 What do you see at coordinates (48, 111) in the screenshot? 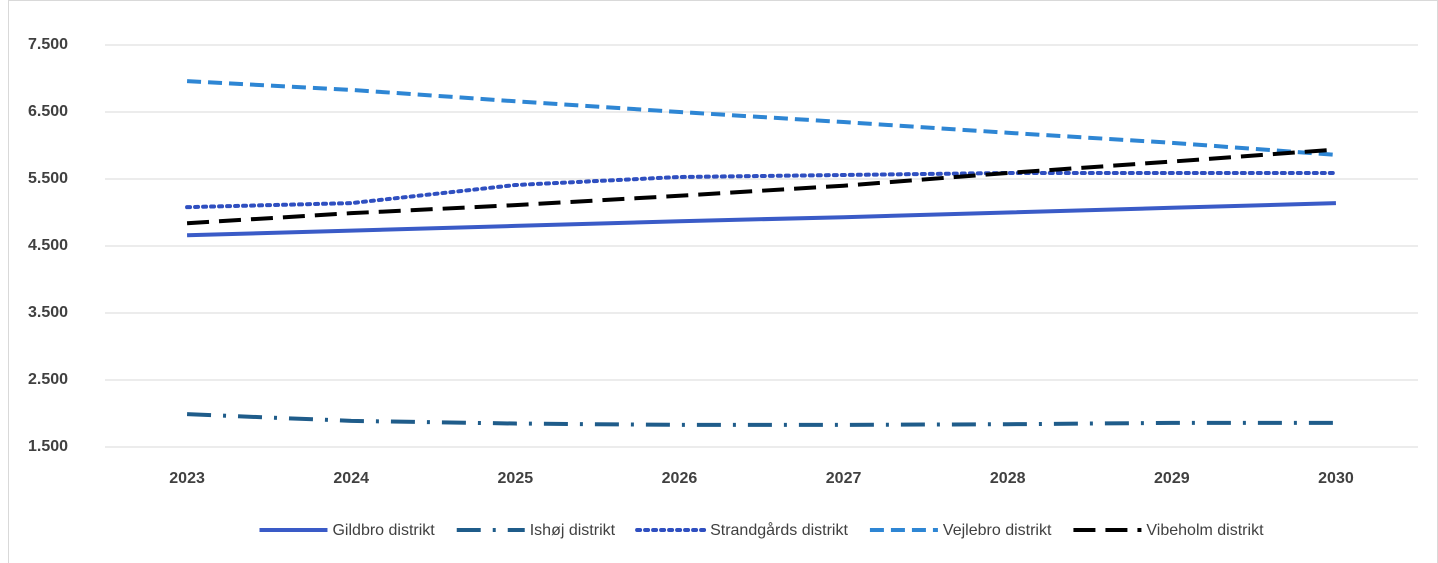
I see `y-tick-label: 6.500` at bounding box center [48, 111].